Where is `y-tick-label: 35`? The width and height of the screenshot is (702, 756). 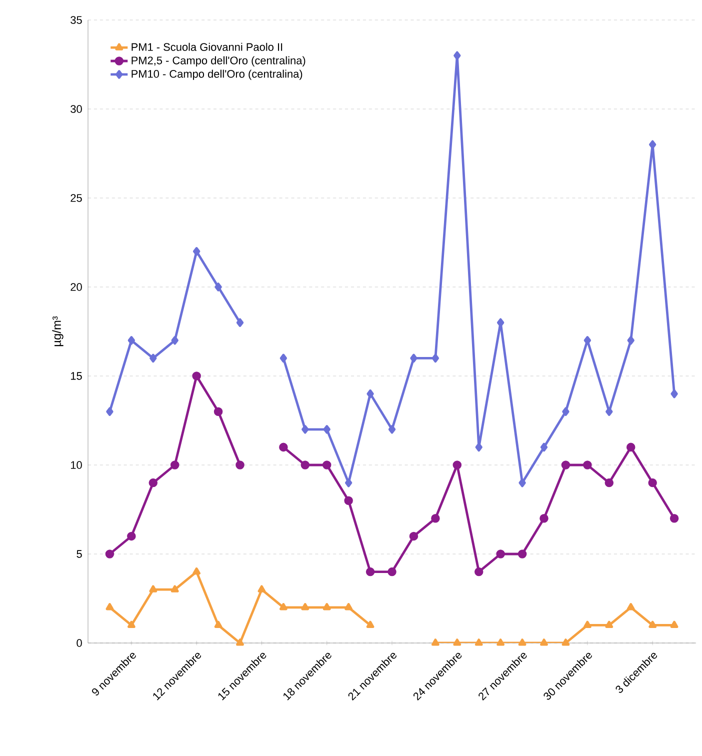
y-tick-label: 35 is located at coordinates (76, 20).